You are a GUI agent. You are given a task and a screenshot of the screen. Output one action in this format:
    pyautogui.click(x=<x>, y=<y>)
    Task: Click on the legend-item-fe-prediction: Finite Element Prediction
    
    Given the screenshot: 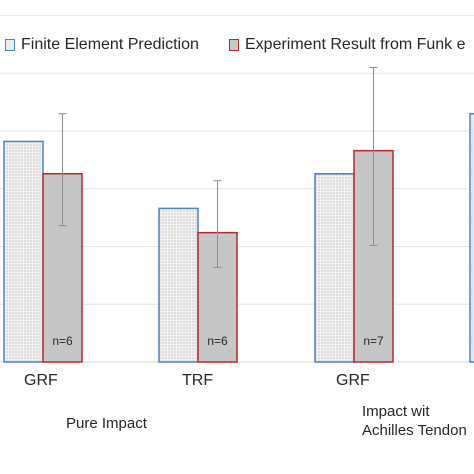 What is the action you would take?
    pyautogui.click(x=102, y=45)
    